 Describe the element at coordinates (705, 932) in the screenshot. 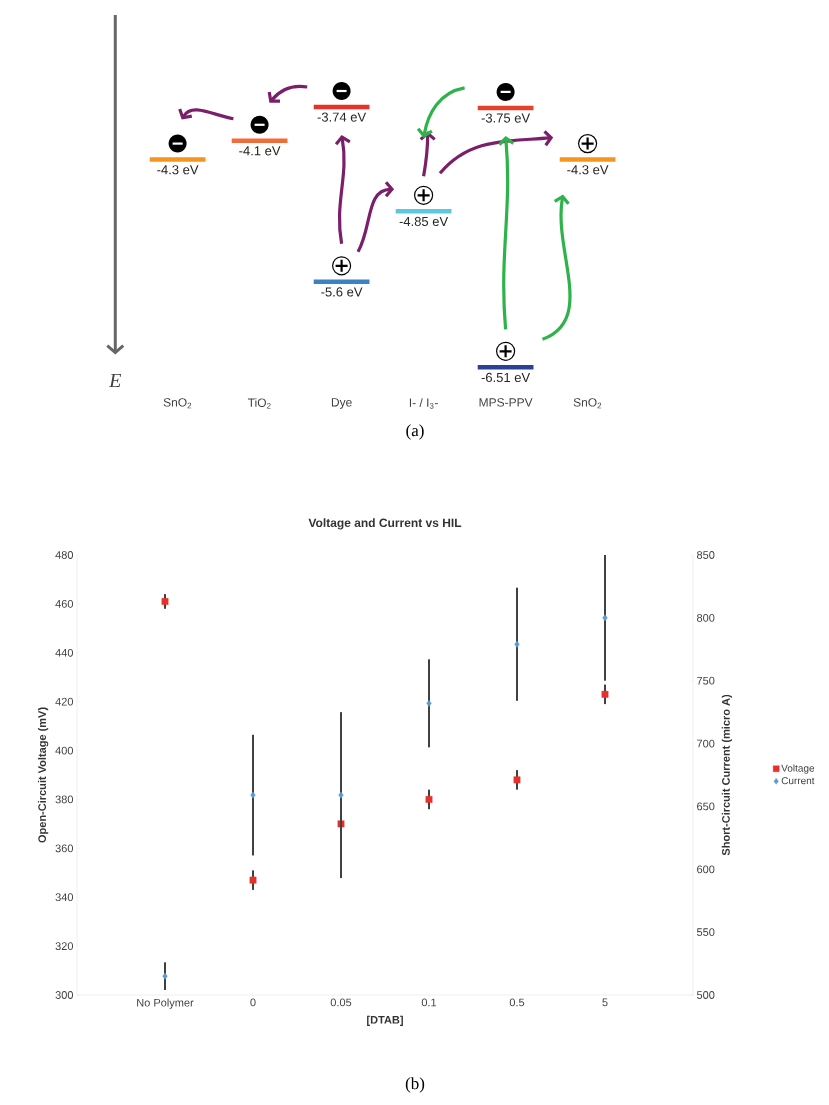

I see `y2-tick-label: 550` at that location.